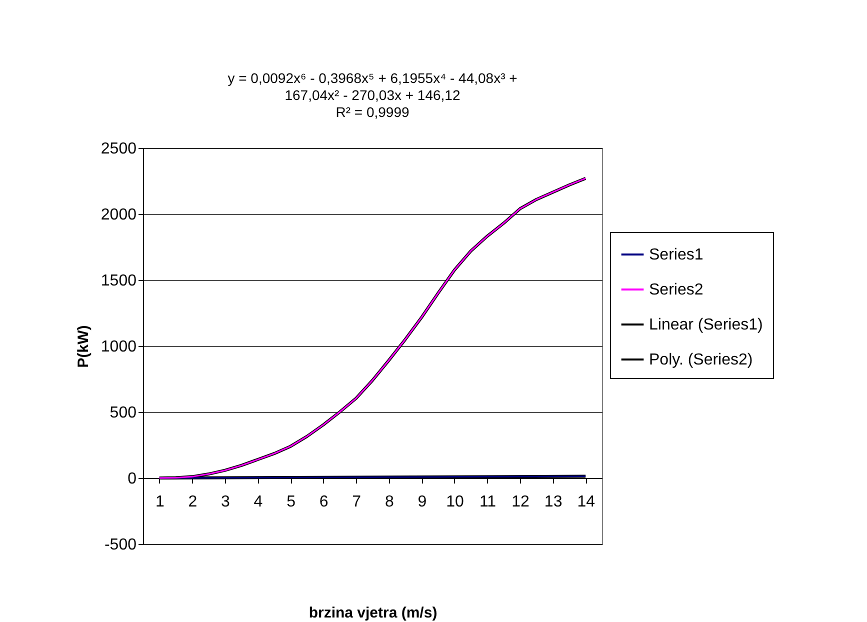 The width and height of the screenshot is (867, 622). What do you see at coordinates (225, 502) in the screenshot?
I see `x-tick-label: 3` at bounding box center [225, 502].